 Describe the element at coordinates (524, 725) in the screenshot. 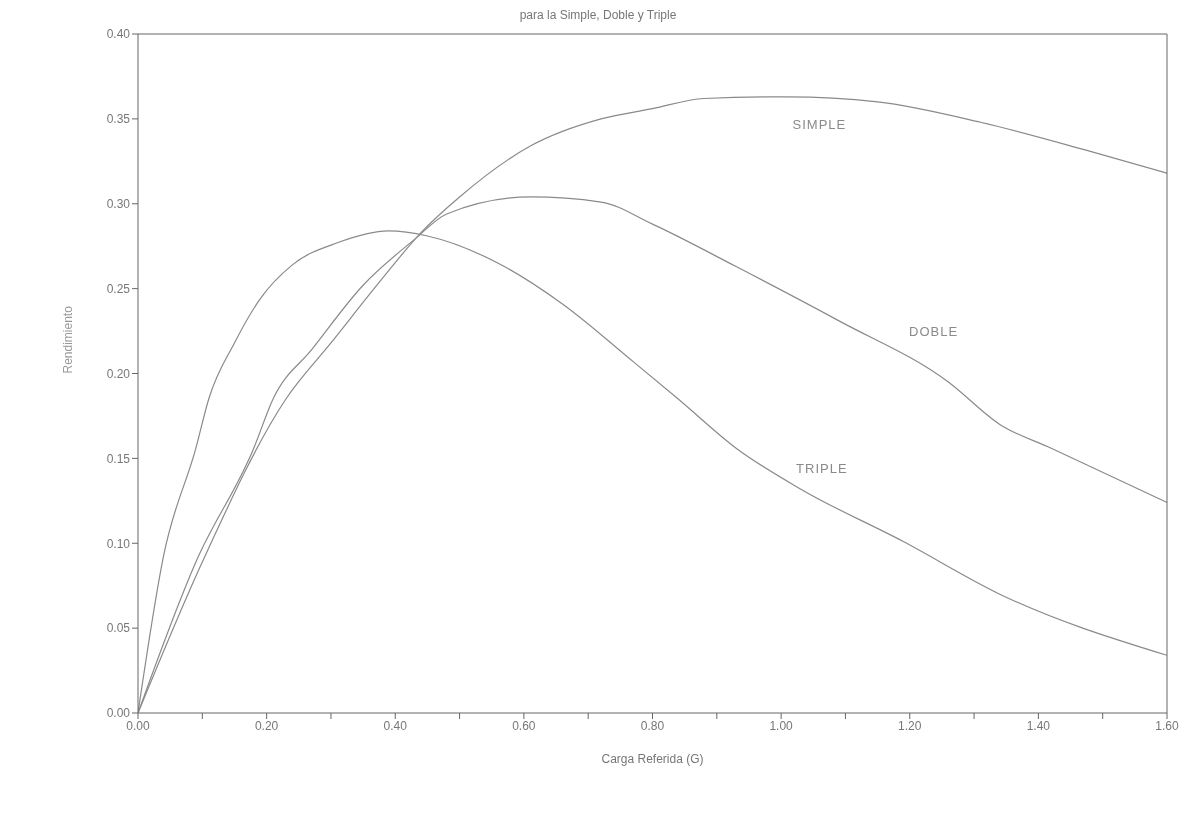

I see `x-tick-label: 0.60` at that location.